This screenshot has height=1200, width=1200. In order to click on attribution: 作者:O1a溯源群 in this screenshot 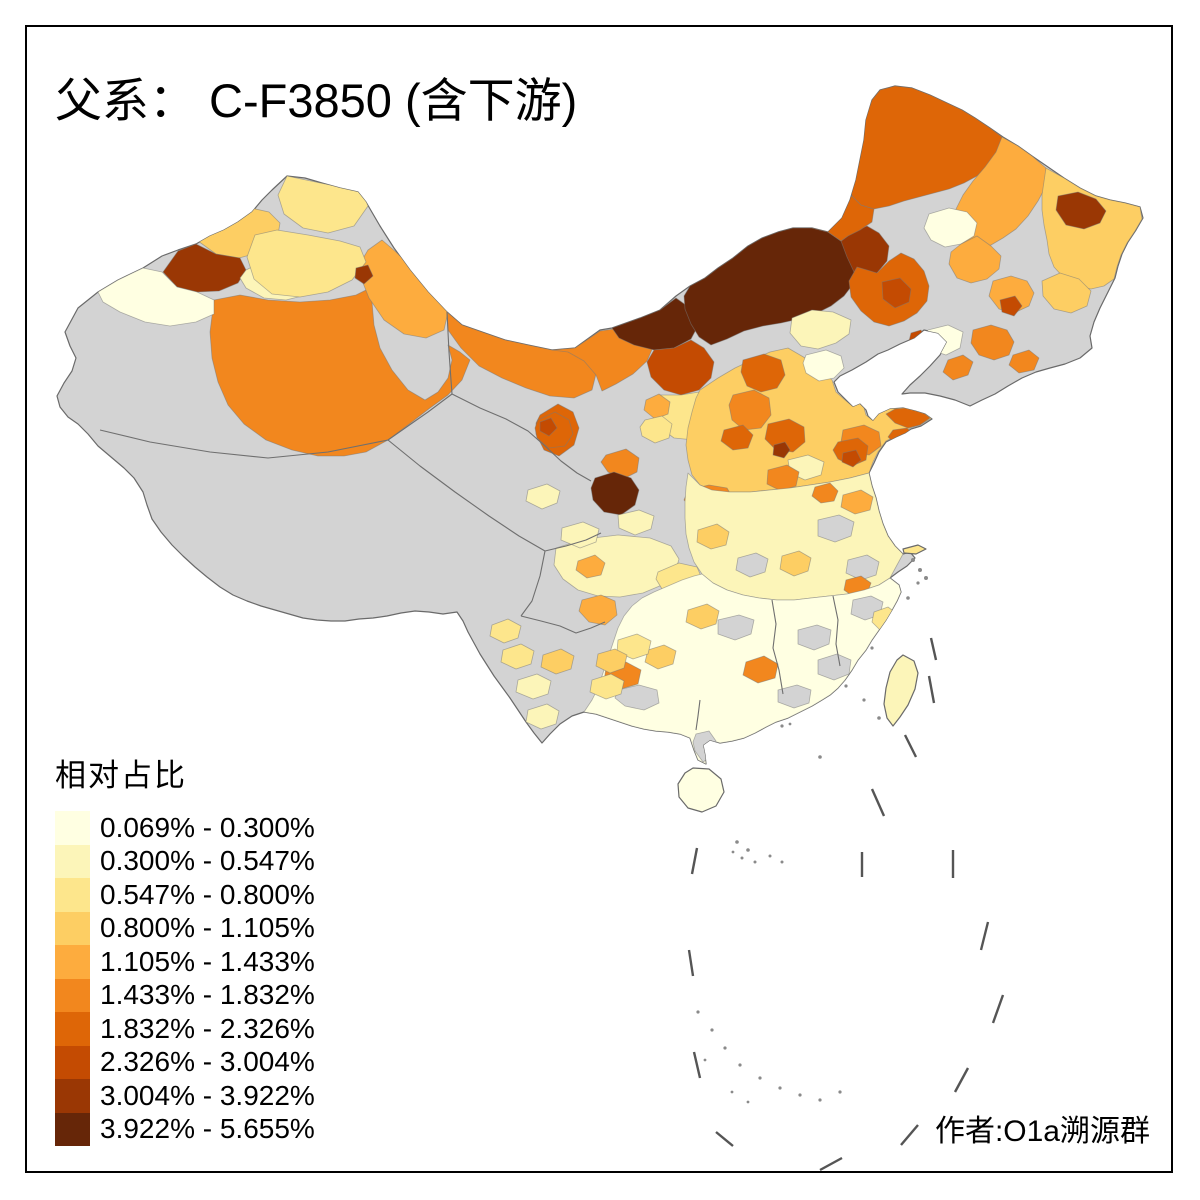, I will do `click(1042, 1131)`.